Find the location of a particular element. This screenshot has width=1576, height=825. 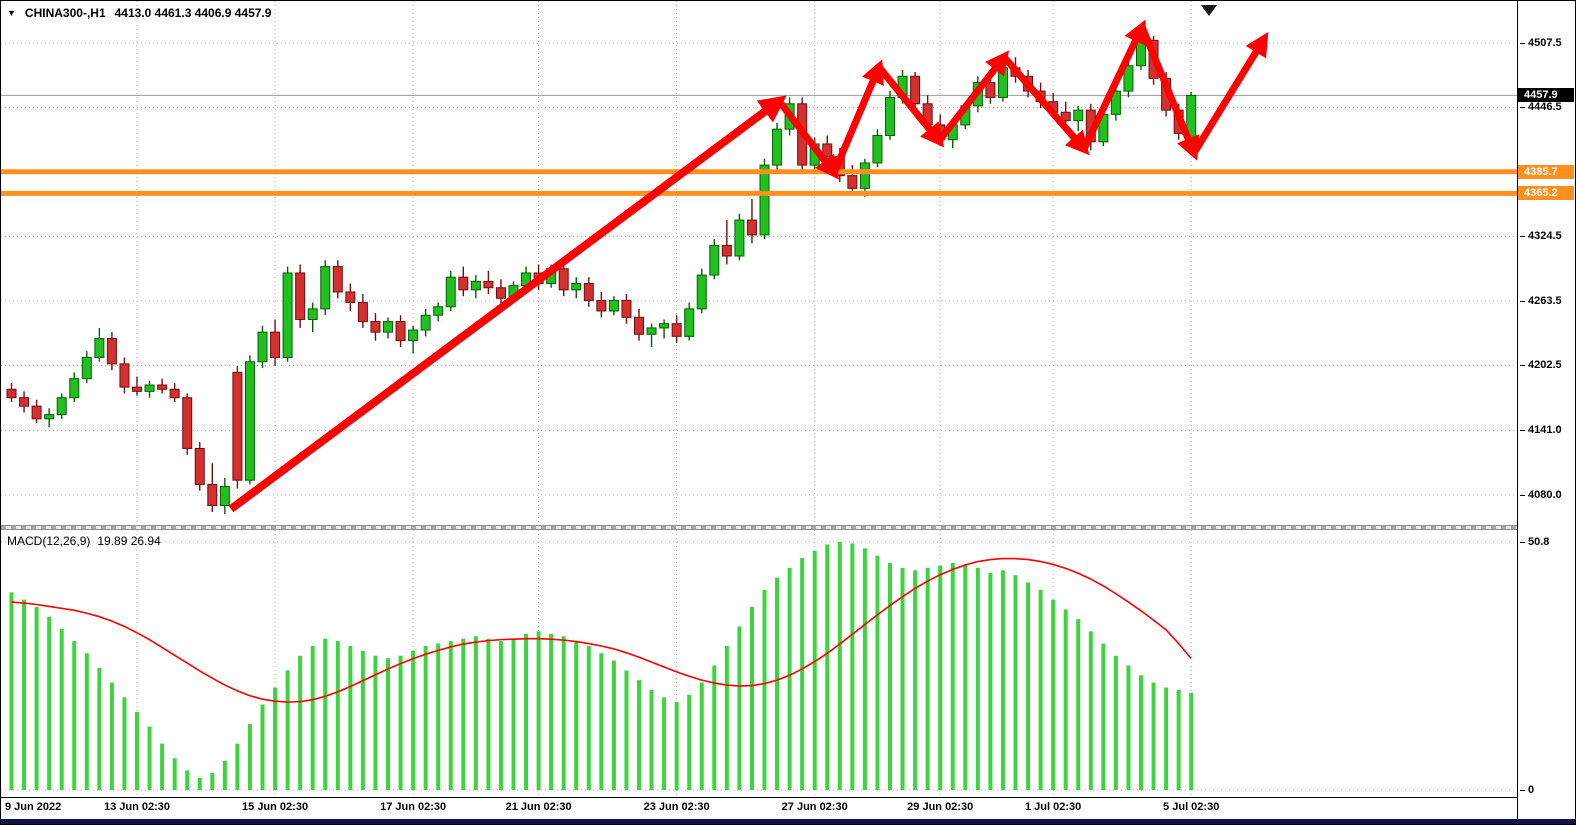

hline-price-tag: 4385.7 is located at coordinates (1546, 171).